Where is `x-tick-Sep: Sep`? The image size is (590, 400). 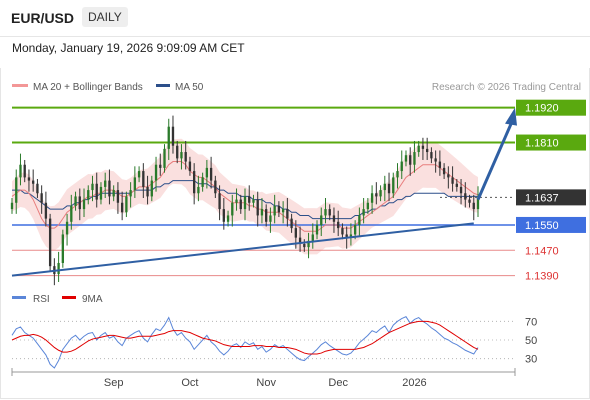
x-tick-Sep: Sep is located at coordinates (114, 383).